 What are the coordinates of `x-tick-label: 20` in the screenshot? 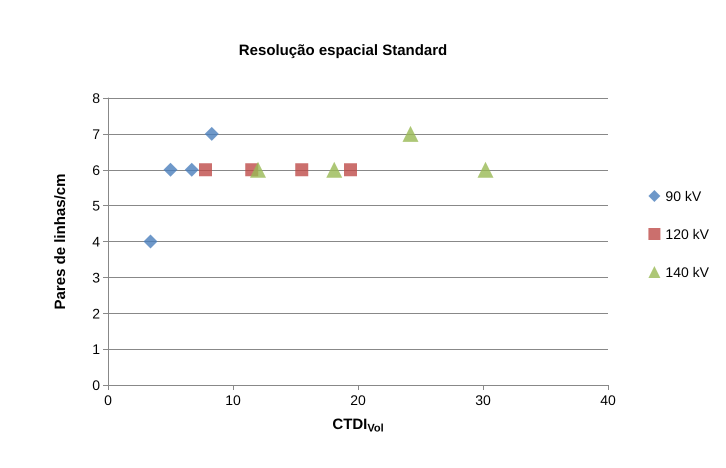 It's located at (358, 400).